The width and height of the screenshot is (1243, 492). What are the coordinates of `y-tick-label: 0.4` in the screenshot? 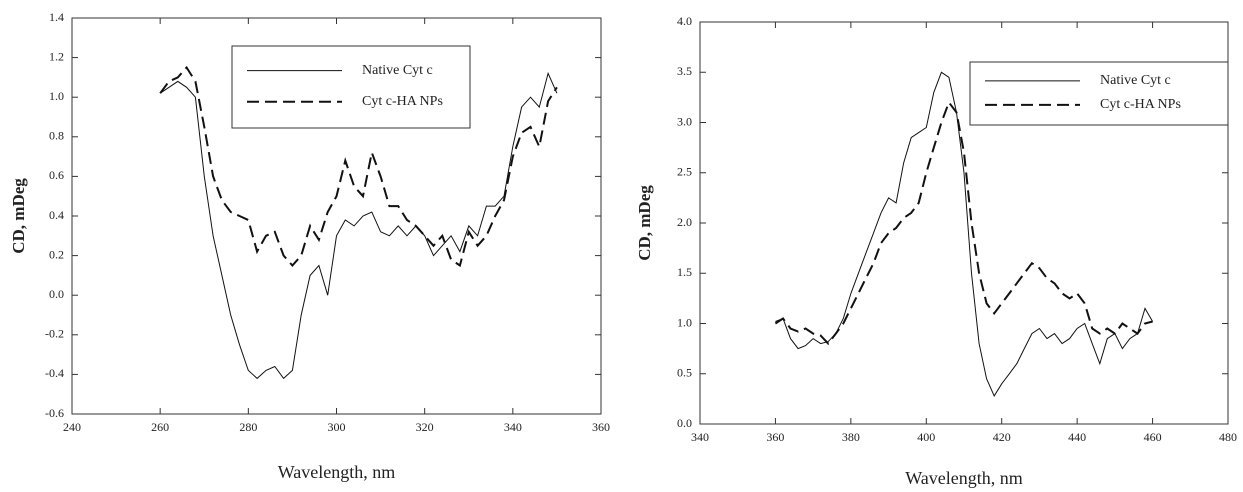 It's located at (56, 215).